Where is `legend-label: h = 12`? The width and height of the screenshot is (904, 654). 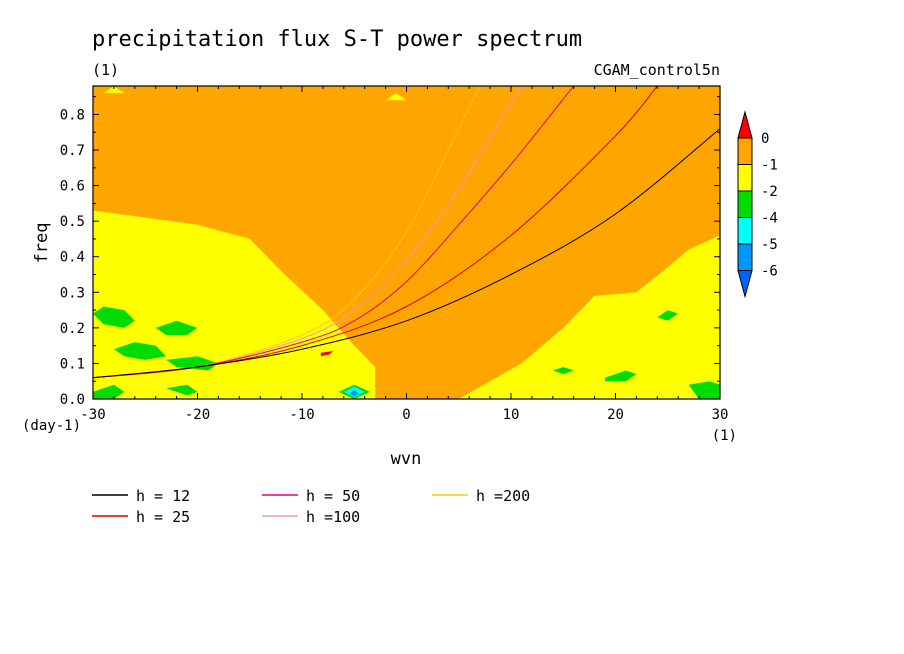 legend-label: h = 12 is located at coordinates (163, 496).